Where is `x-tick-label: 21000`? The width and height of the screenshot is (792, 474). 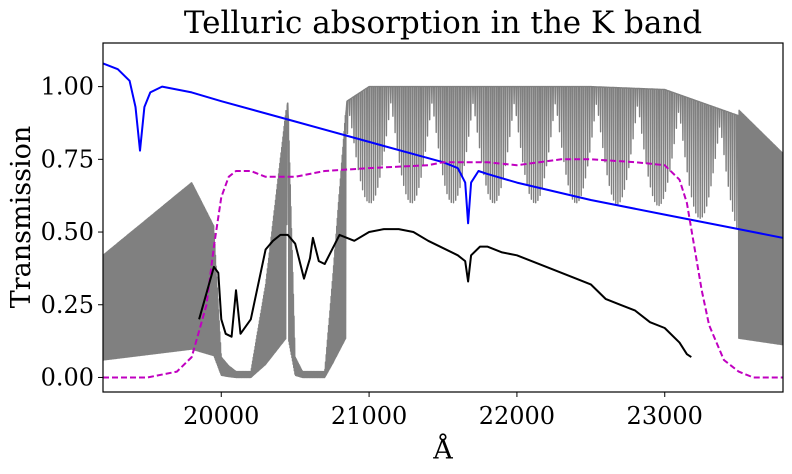
x-tick-label: 21000 is located at coordinates (369, 416).